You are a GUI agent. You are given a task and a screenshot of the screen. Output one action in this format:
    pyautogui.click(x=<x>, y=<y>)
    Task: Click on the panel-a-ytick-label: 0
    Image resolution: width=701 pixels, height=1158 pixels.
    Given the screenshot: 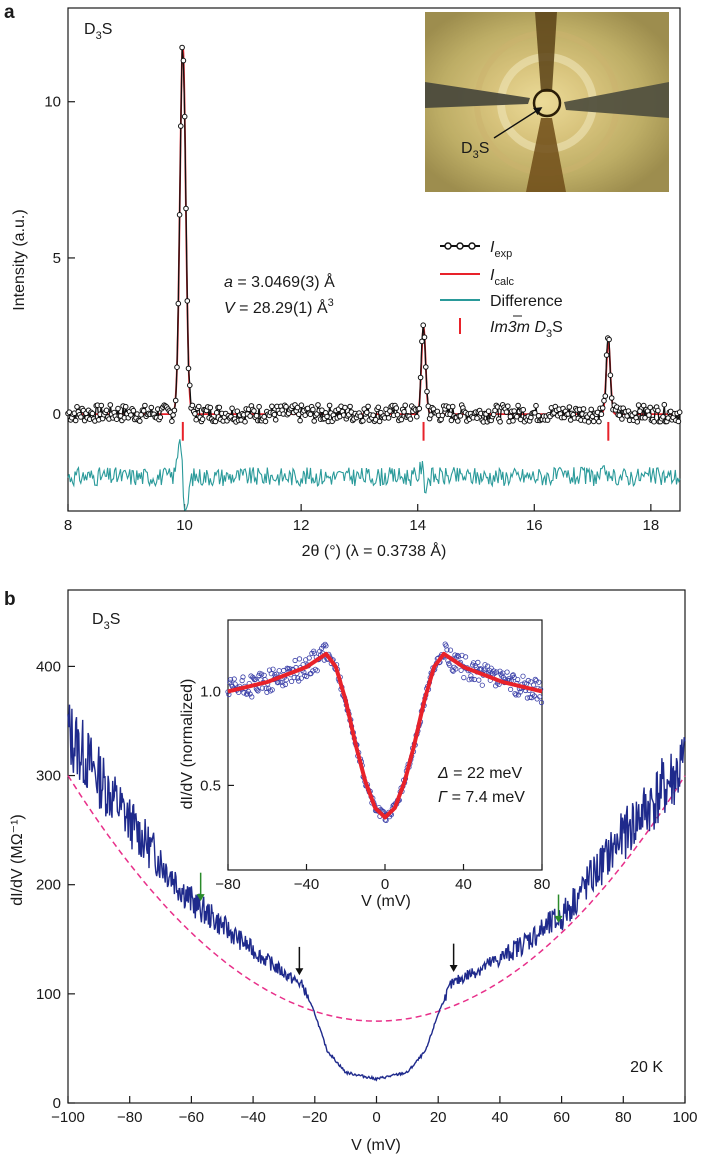 What is the action you would take?
    pyautogui.click(x=57, y=414)
    